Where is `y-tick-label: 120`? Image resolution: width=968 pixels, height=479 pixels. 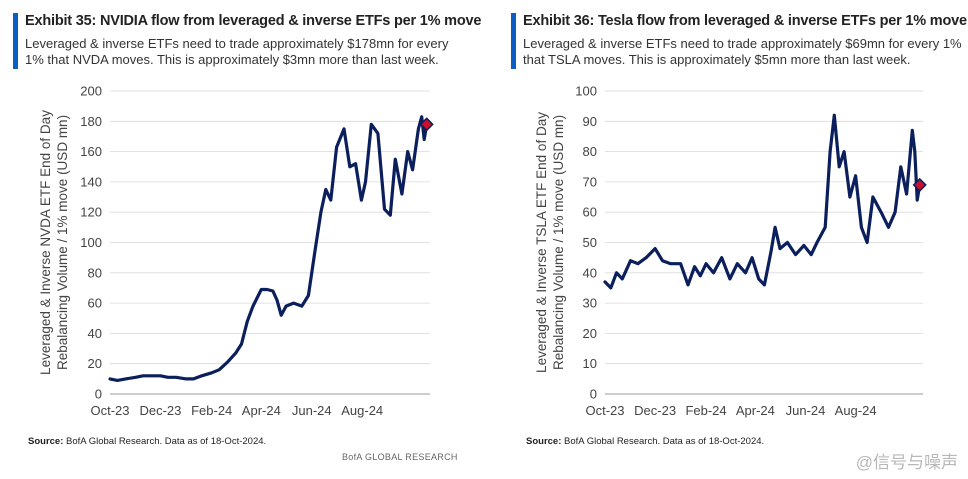 y-tick-label: 120 is located at coordinates (91, 212).